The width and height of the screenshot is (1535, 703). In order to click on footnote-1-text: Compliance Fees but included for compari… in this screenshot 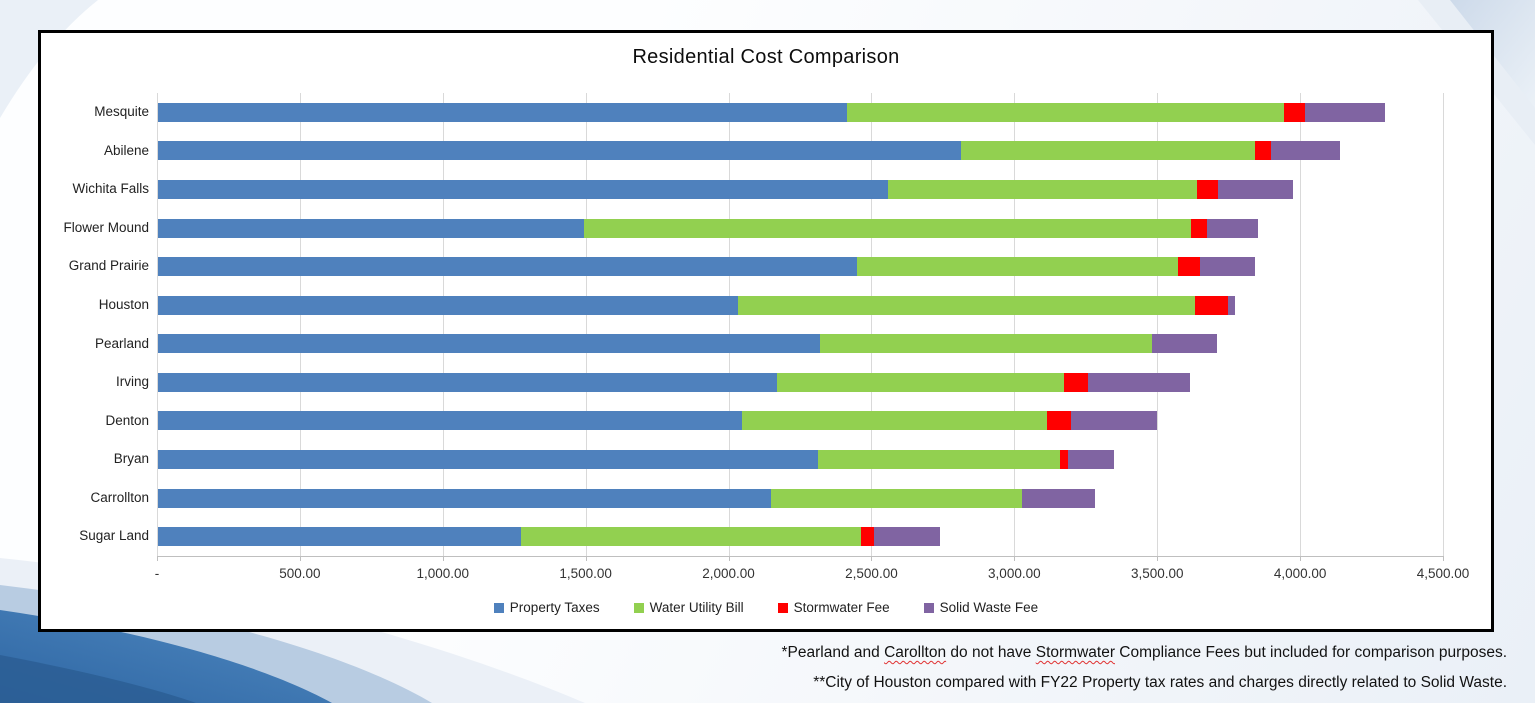, I will do `click(1310, 652)`.